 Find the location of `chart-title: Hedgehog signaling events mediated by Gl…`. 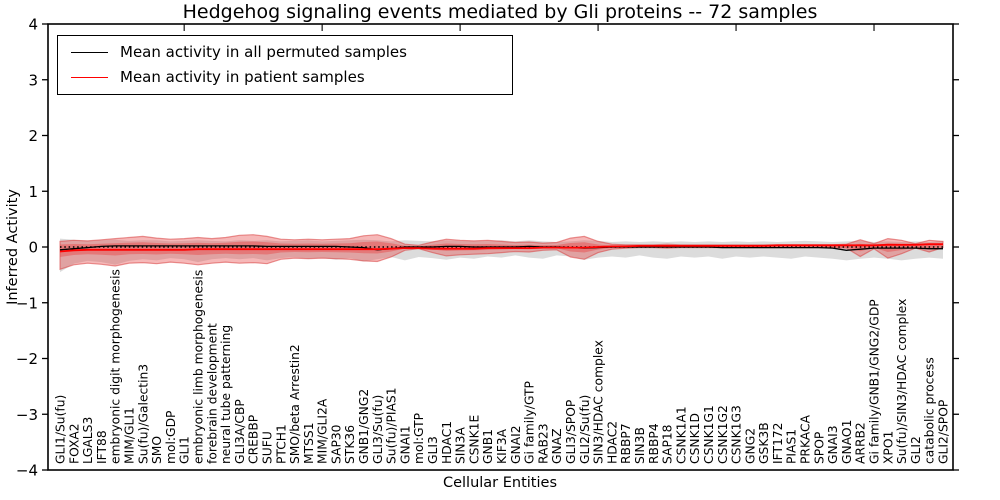

chart-title: Hedgehog signaling events mediated by Gl… is located at coordinates (500, 12).